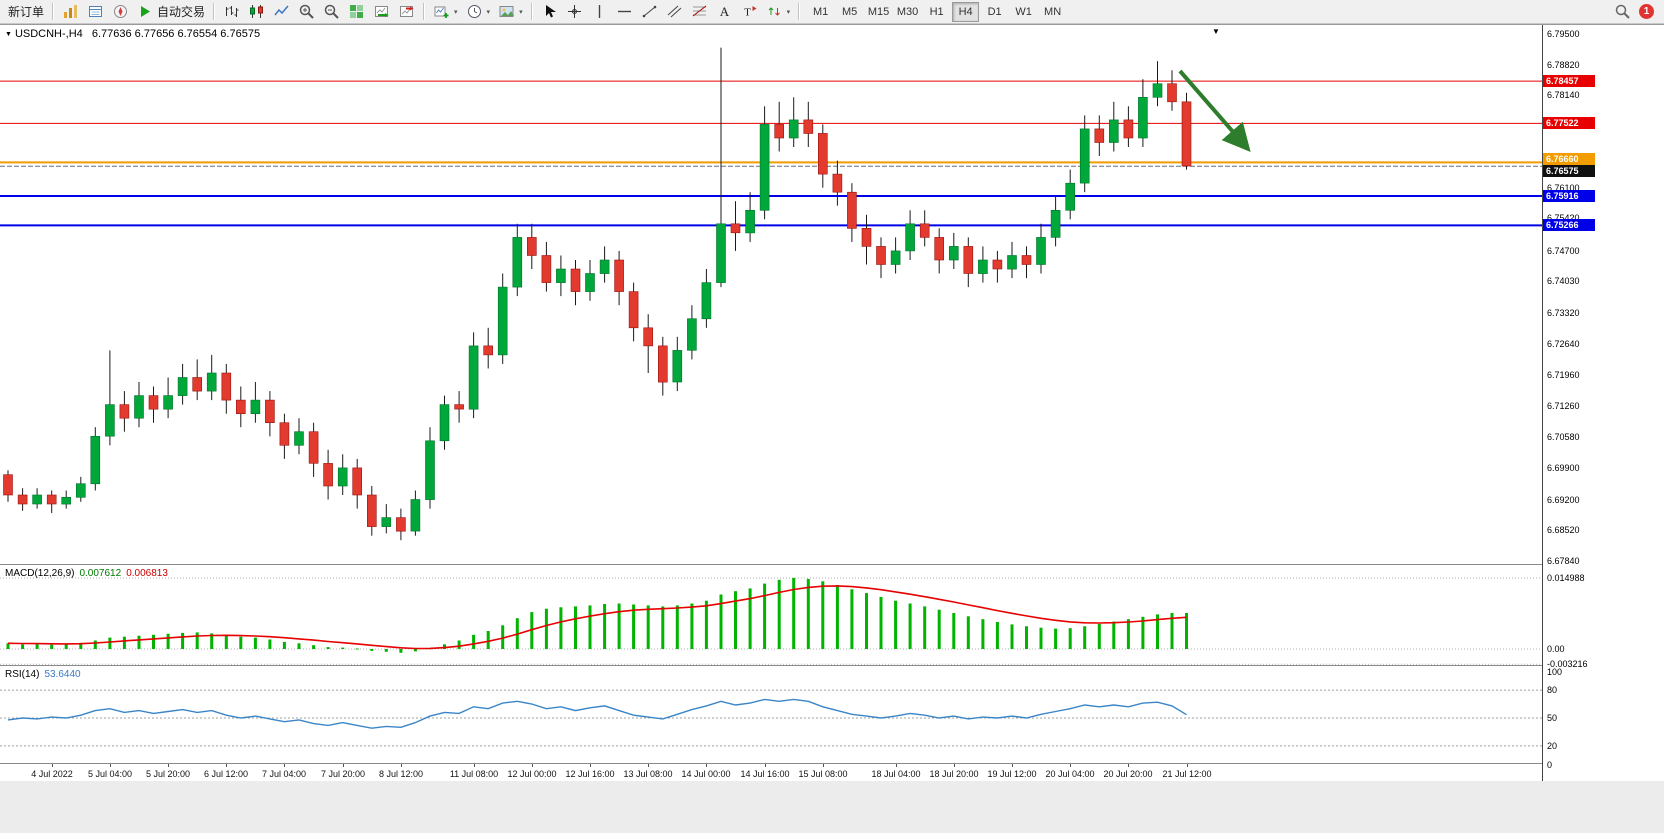 The width and height of the screenshot is (1664, 833). Describe the element at coordinates (1566, 578) in the screenshot. I see `axis-tick-label: 0.014988` at that location.